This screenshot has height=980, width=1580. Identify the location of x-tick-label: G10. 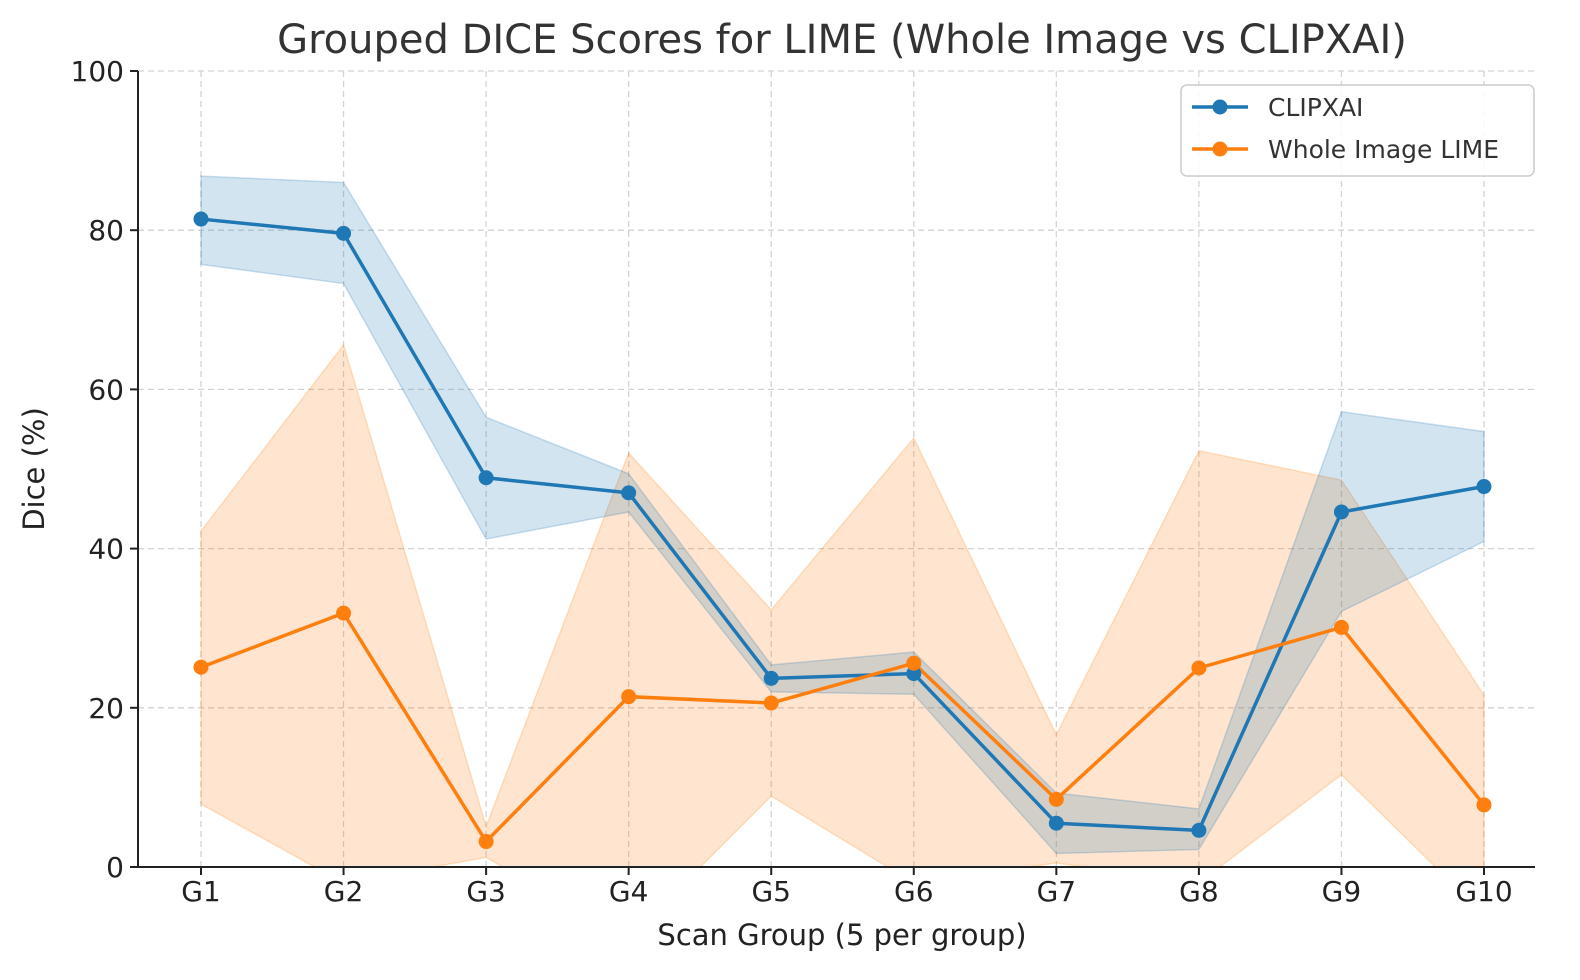
(1483, 891).